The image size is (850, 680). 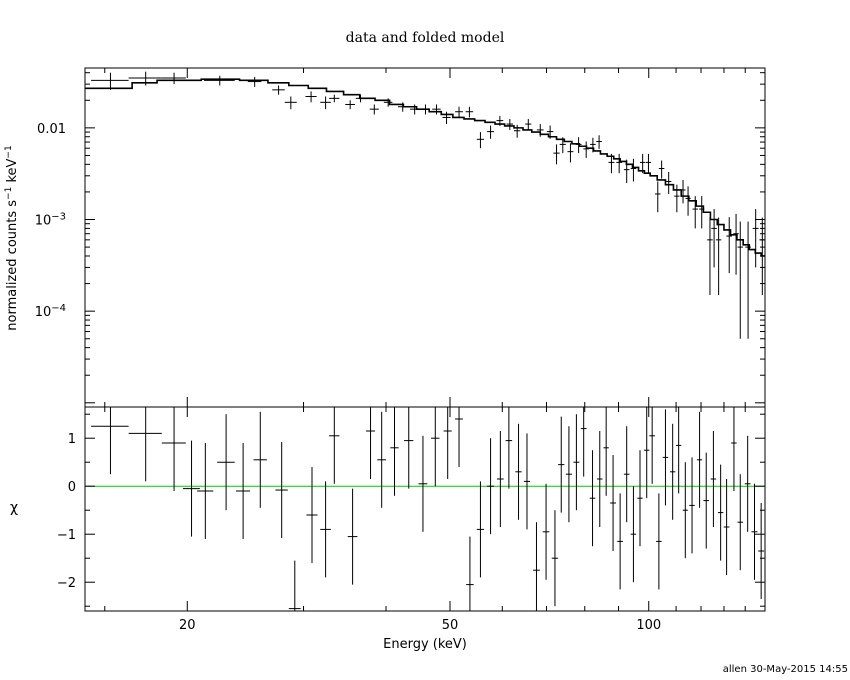 I want to click on bottom-y-tick-label: 1, so click(x=72, y=439).